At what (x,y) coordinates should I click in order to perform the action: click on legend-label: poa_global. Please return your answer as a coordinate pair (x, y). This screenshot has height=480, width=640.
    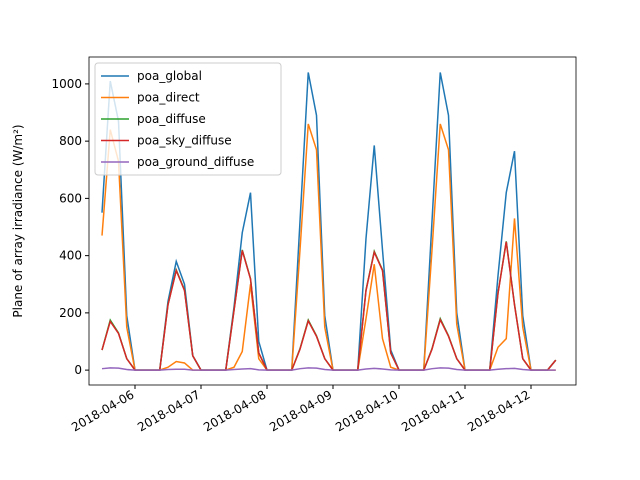
    Looking at the image, I should click on (169, 76).